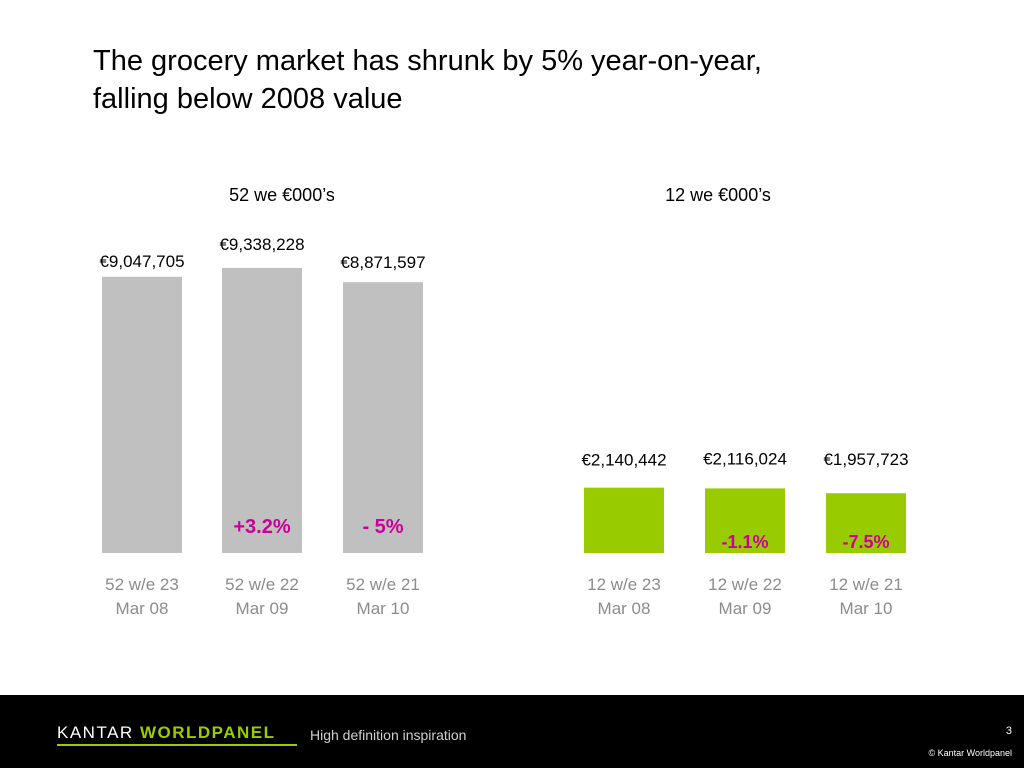 The width and height of the screenshot is (1024, 768). What do you see at coordinates (970, 753) in the screenshot?
I see `copyright-text: © Kantar Worldpanel` at bounding box center [970, 753].